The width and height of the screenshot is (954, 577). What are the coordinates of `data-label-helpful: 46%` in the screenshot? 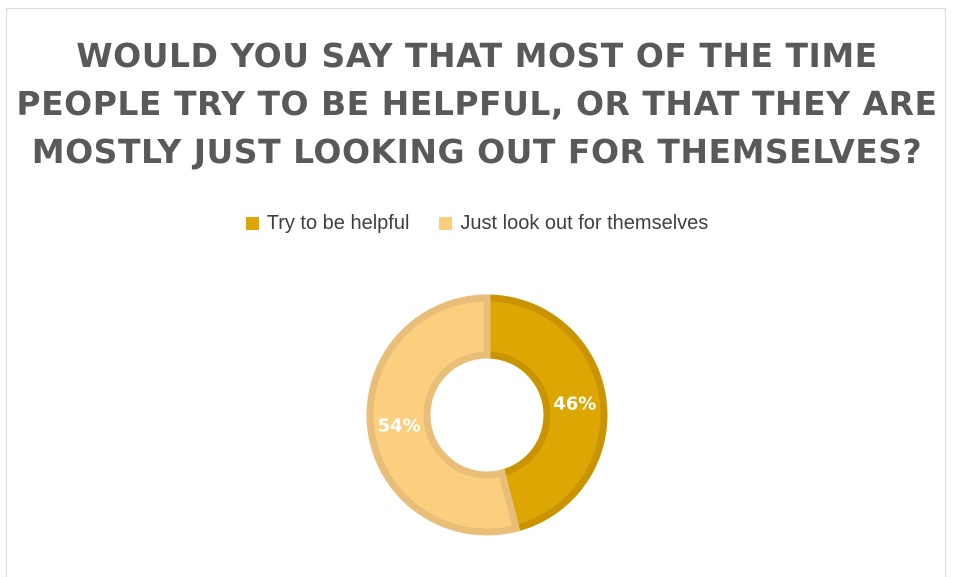 It's located at (574, 403).